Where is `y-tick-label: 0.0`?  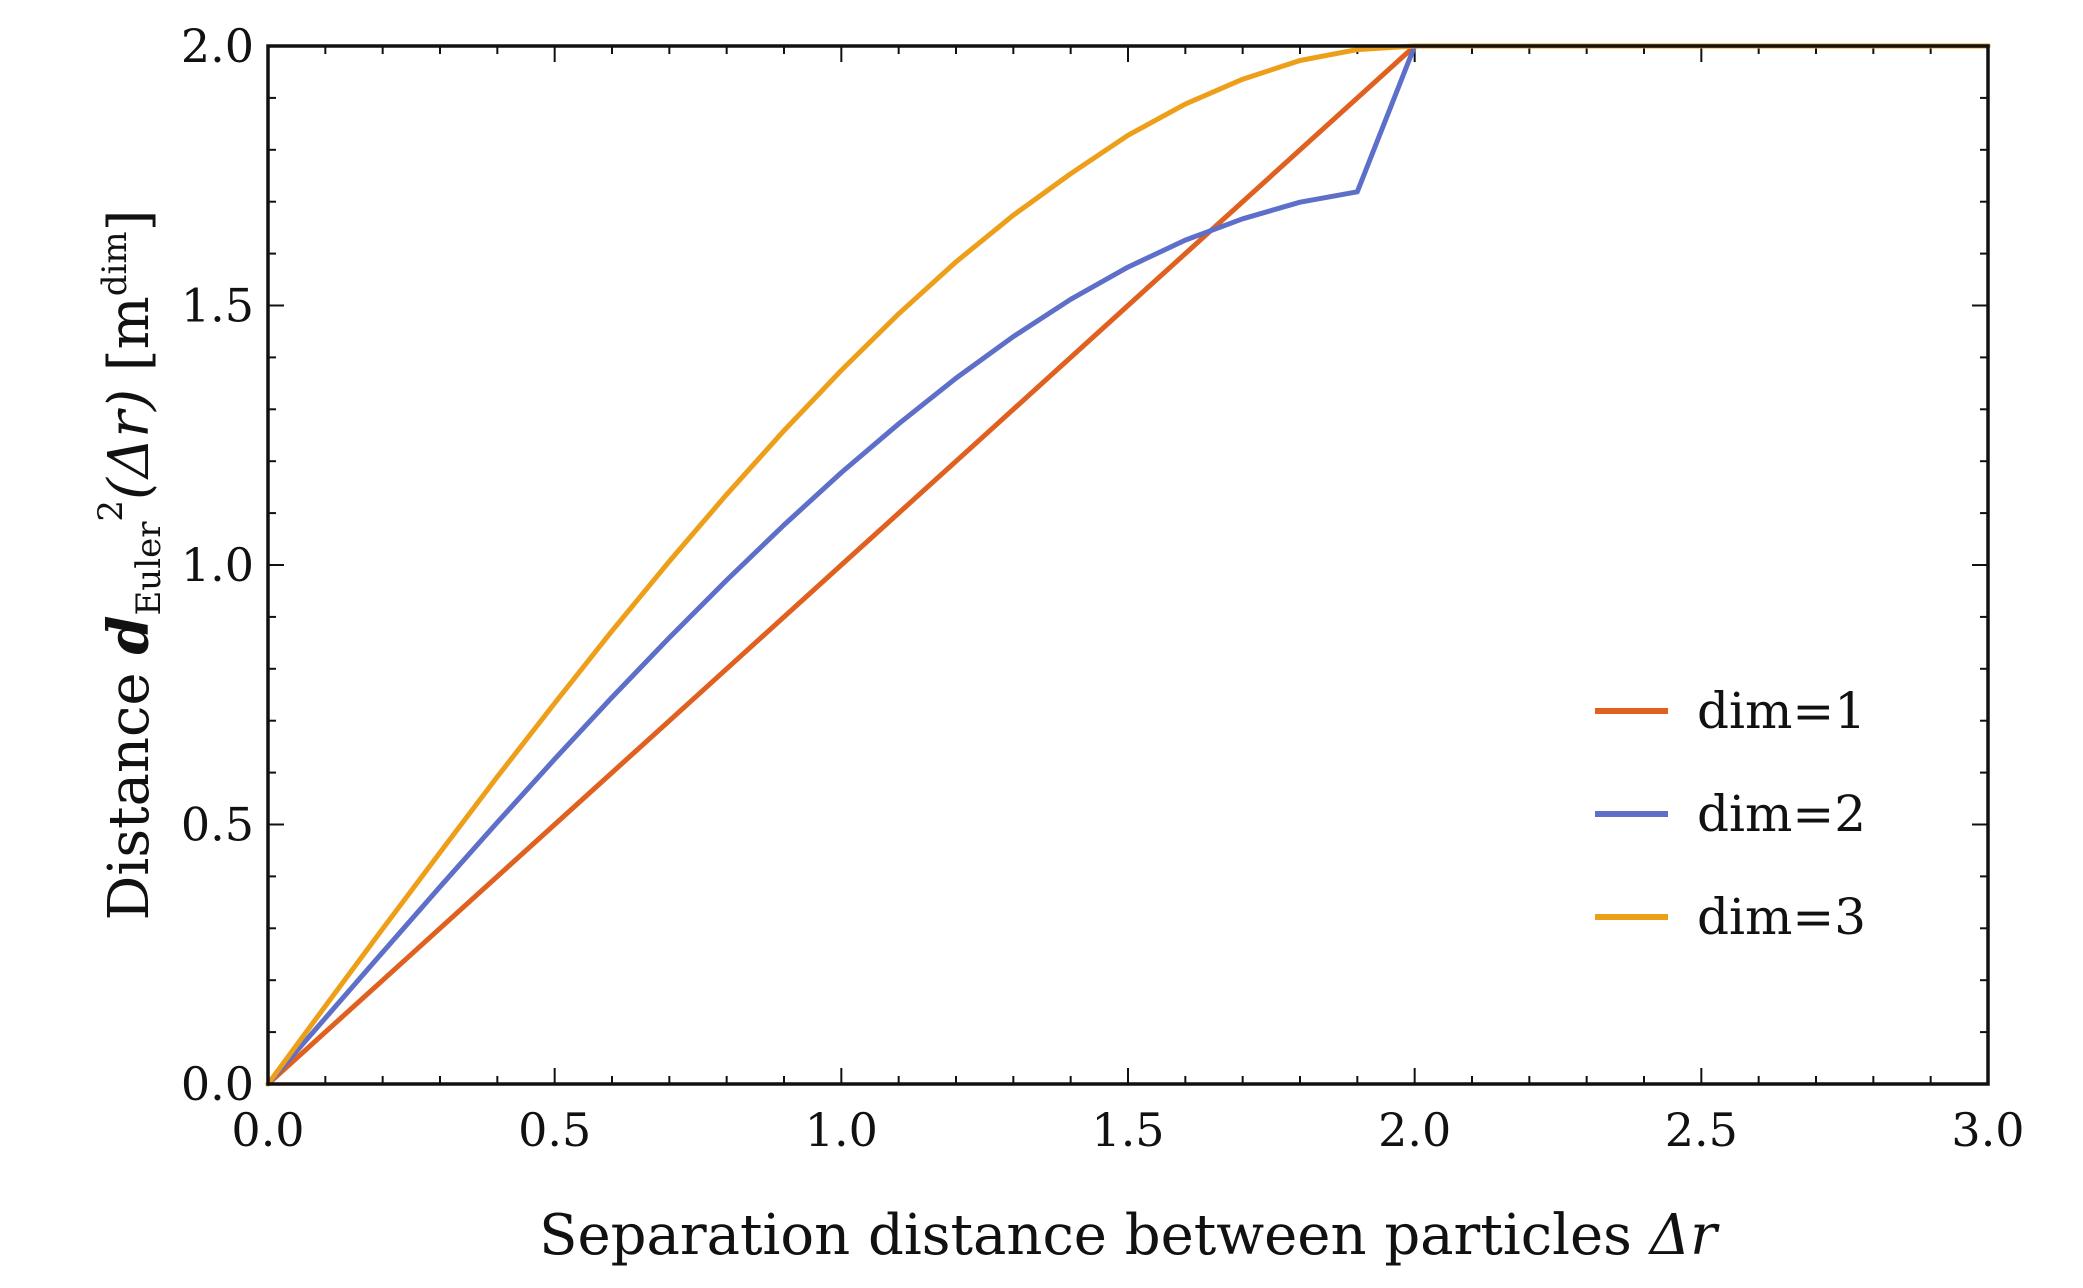 y-tick-label: 0.0 is located at coordinates (217, 1084).